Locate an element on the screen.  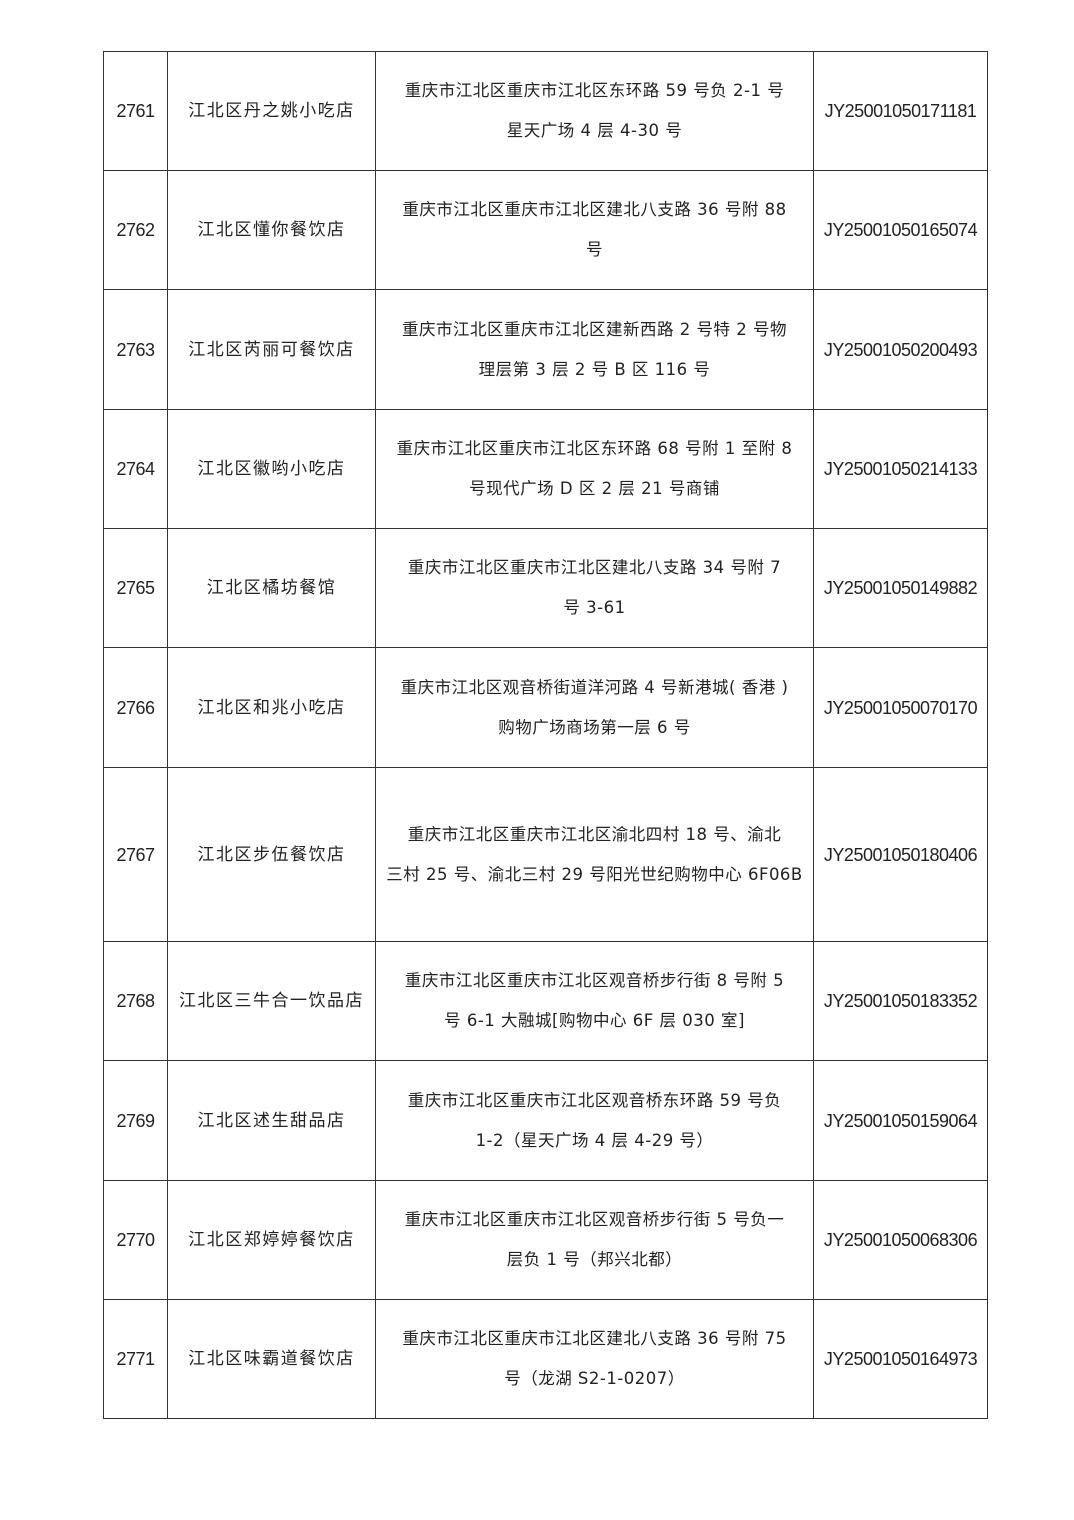
row-number-cell: 2766 is located at coordinates (135, 707).